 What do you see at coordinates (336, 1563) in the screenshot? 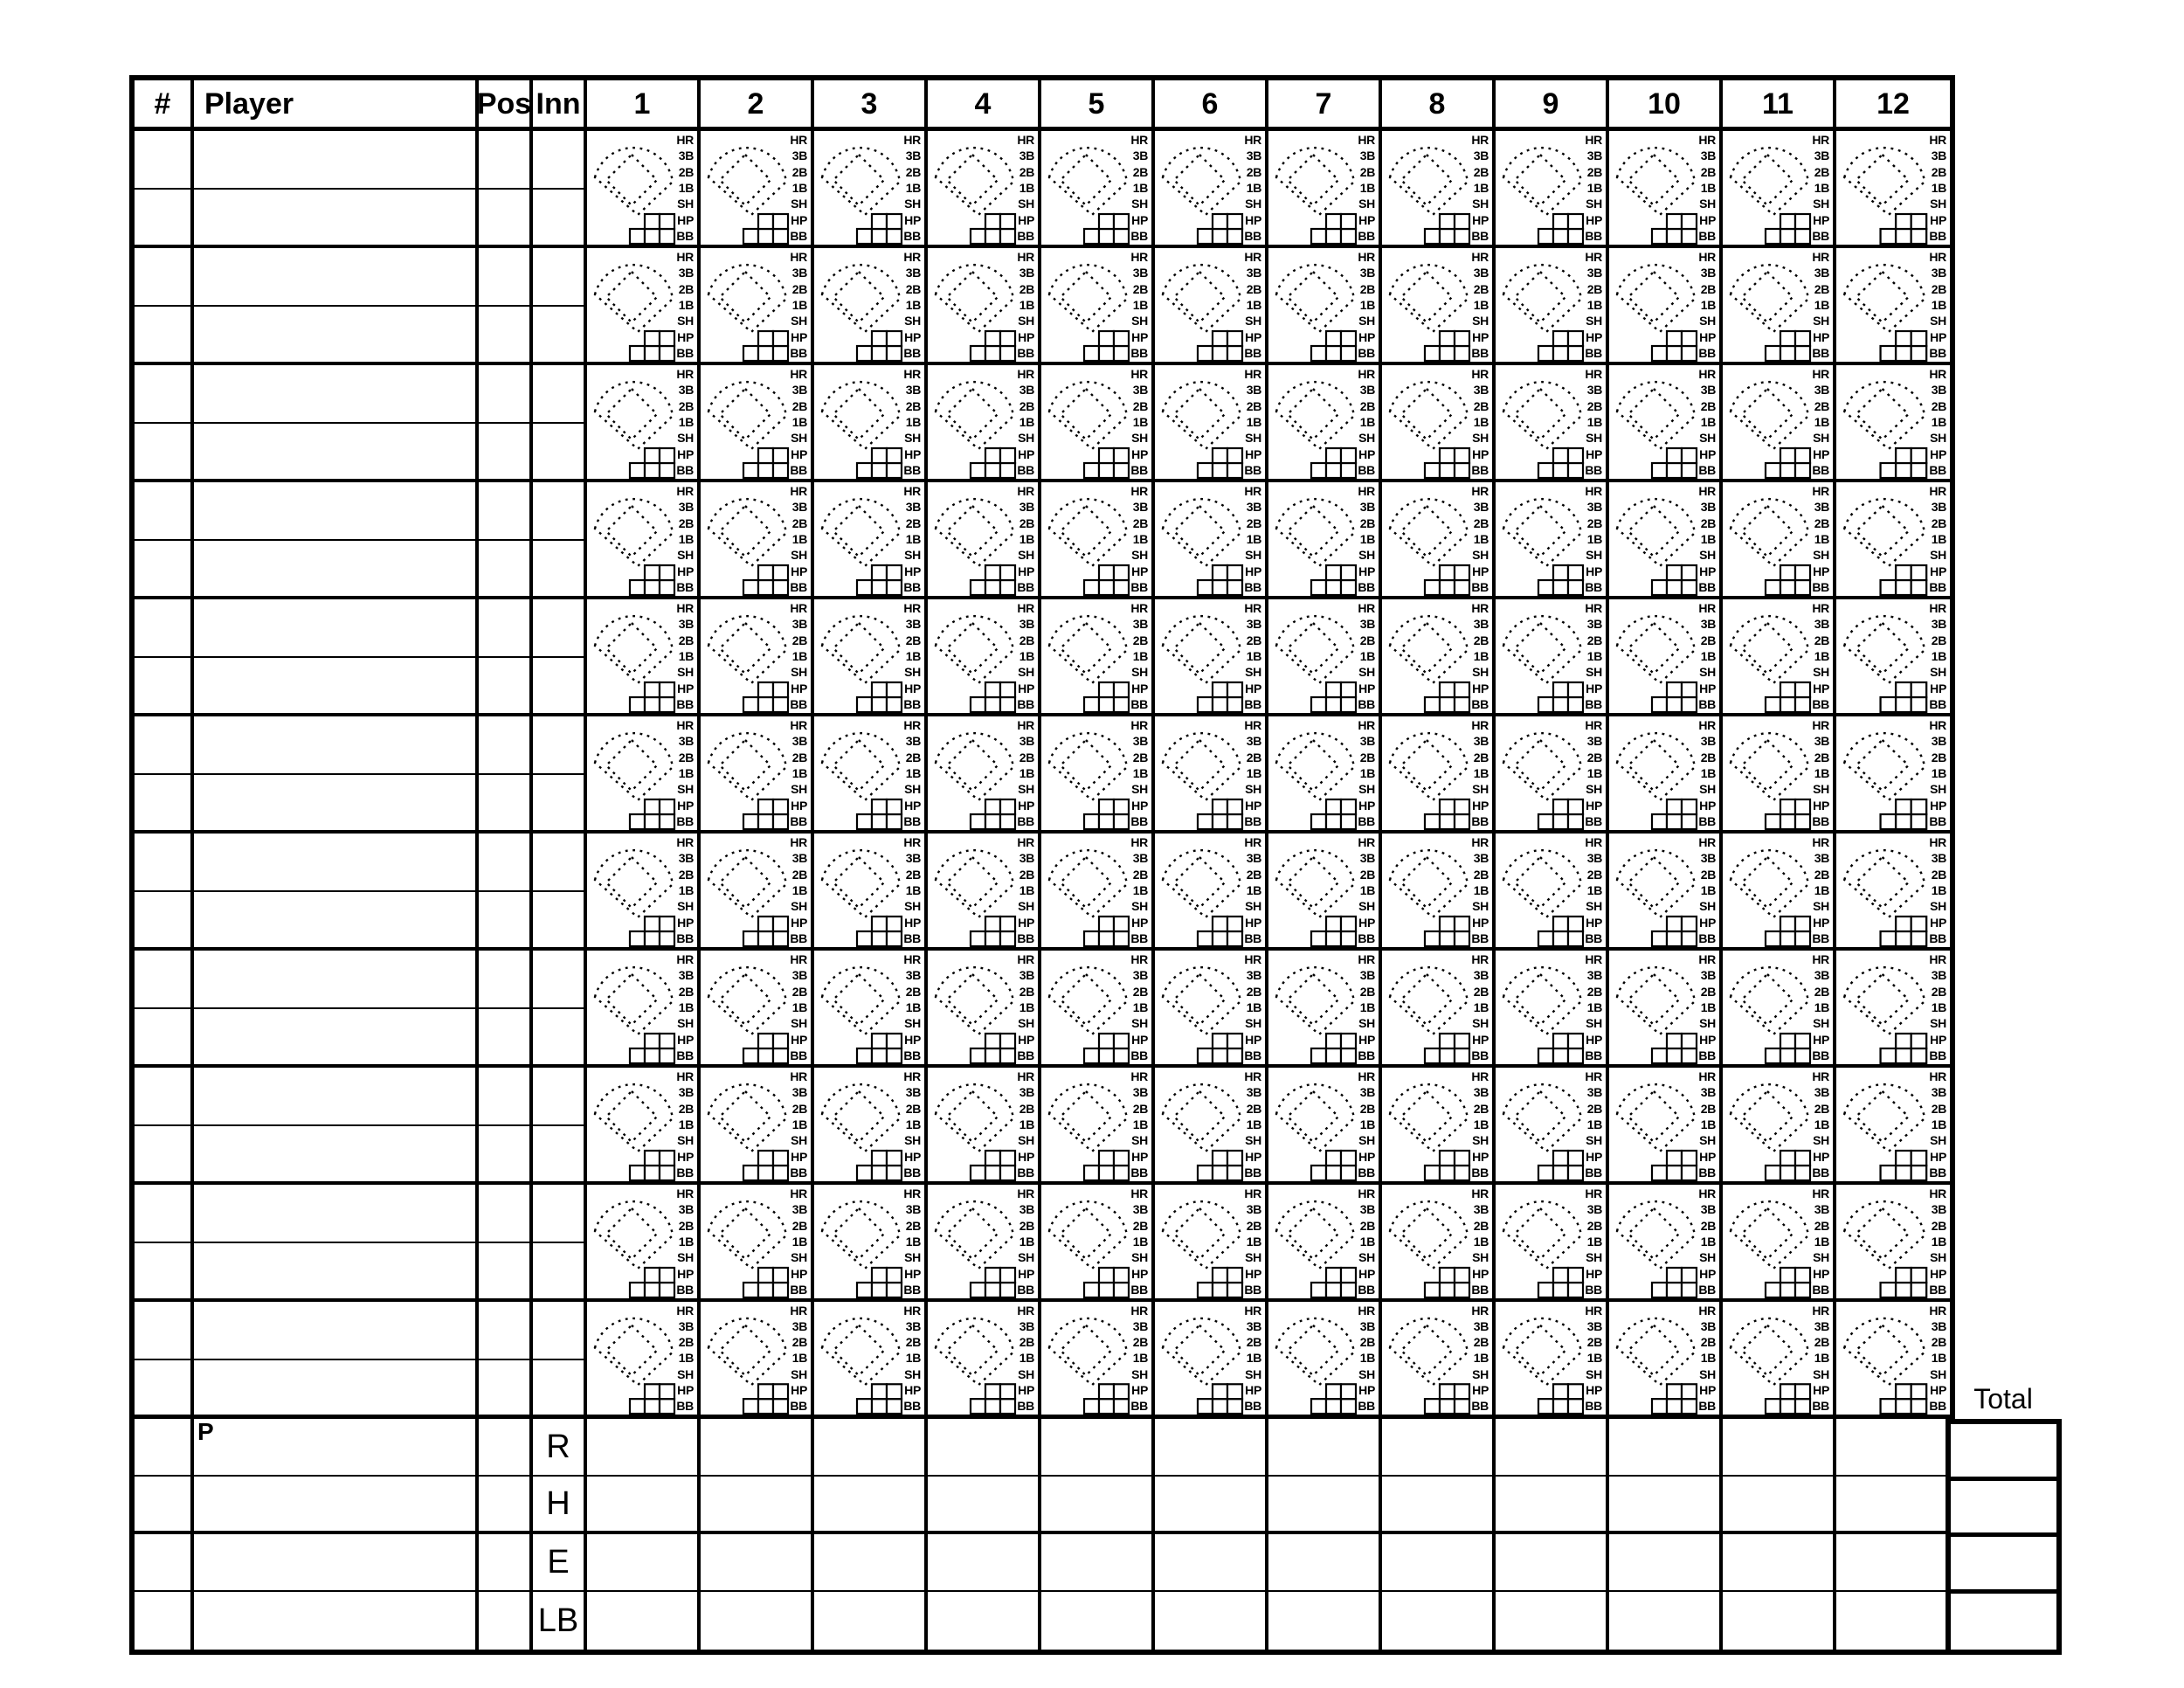
I see `pitcher-row-name-cell` at bounding box center [336, 1563].